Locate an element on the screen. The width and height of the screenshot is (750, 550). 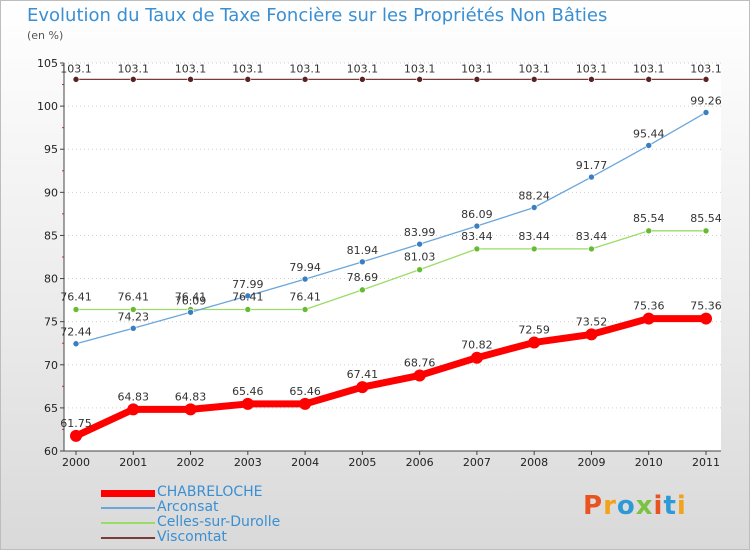
x-tick-label: 2001 is located at coordinates (133, 462).